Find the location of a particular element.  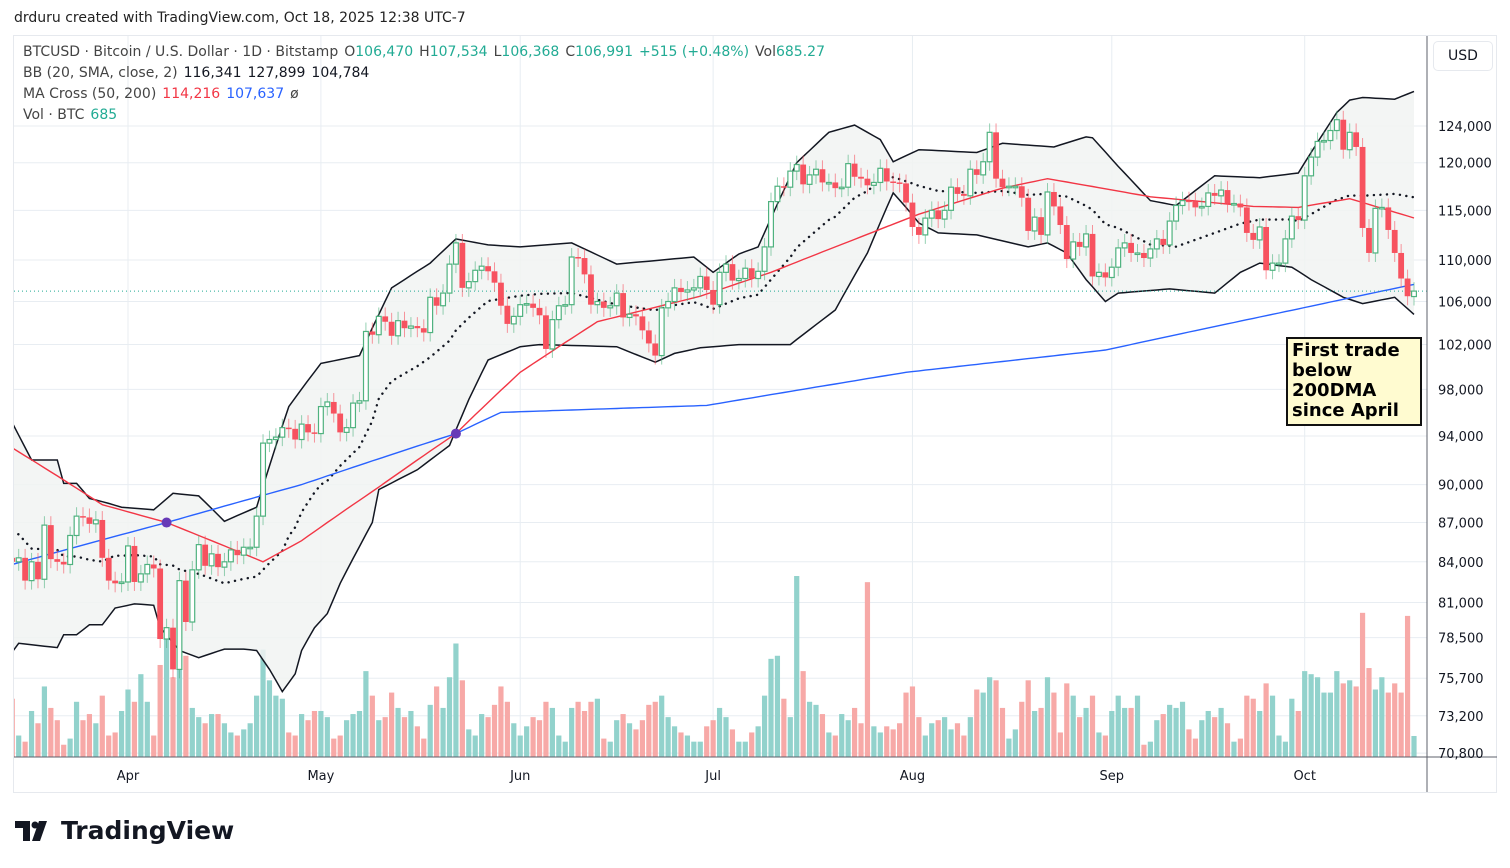

currency-button: USD is located at coordinates (1463, 56).